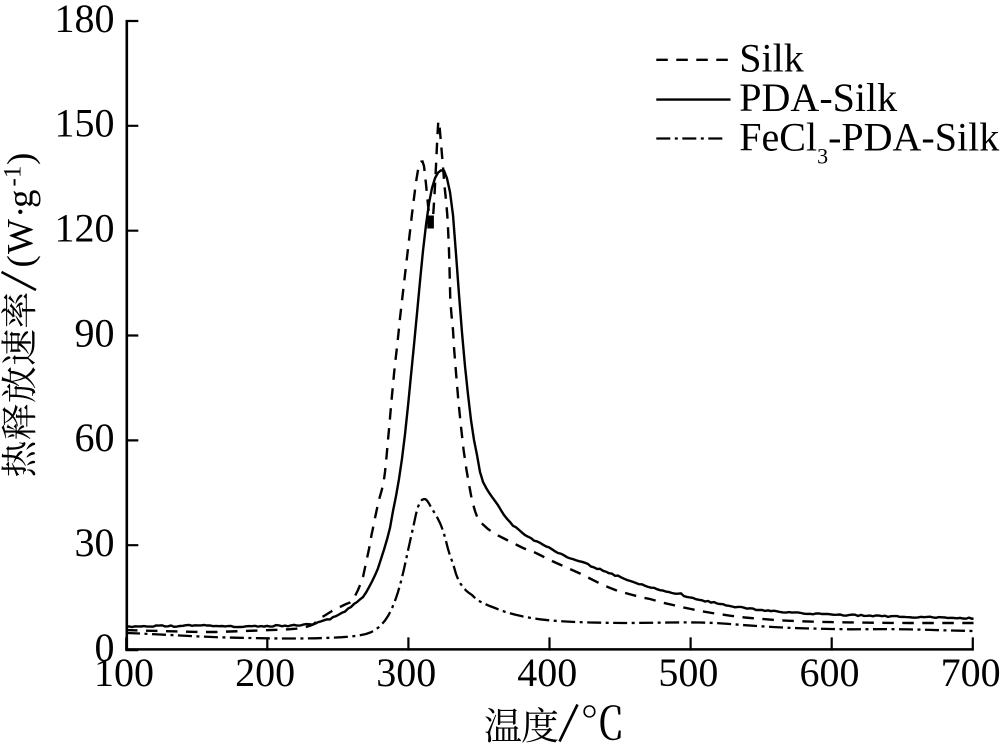 The width and height of the screenshot is (1000, 746). What do you see at coordinates (21, 199) in the screenshot?
I see `svg-text: g` at bounding box center [21, 199].